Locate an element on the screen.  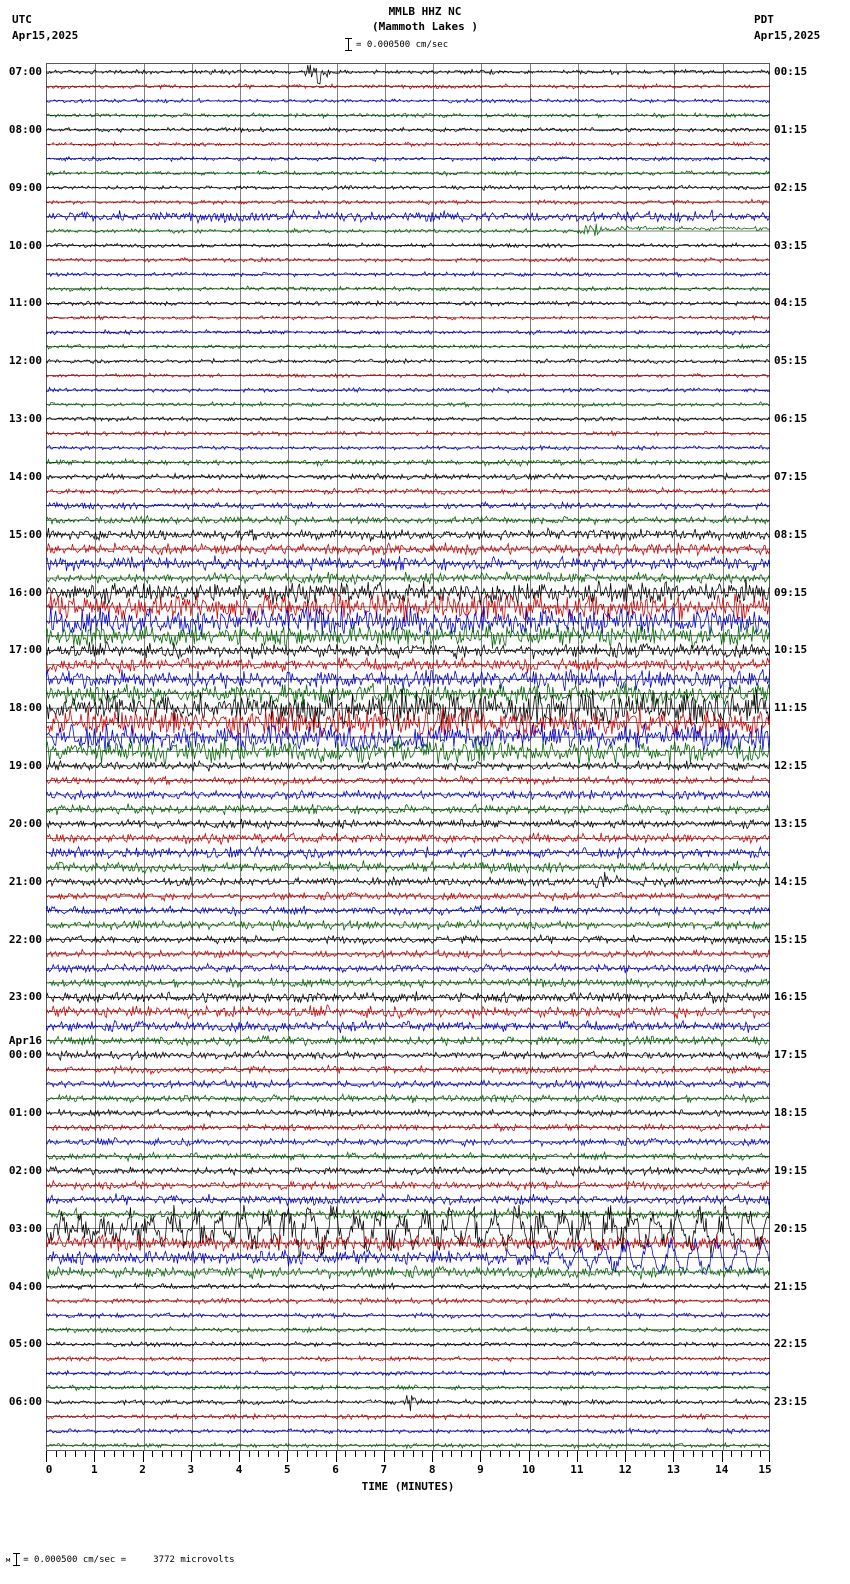
right-time-label: 05:15 is located at coordinates (791, 361).